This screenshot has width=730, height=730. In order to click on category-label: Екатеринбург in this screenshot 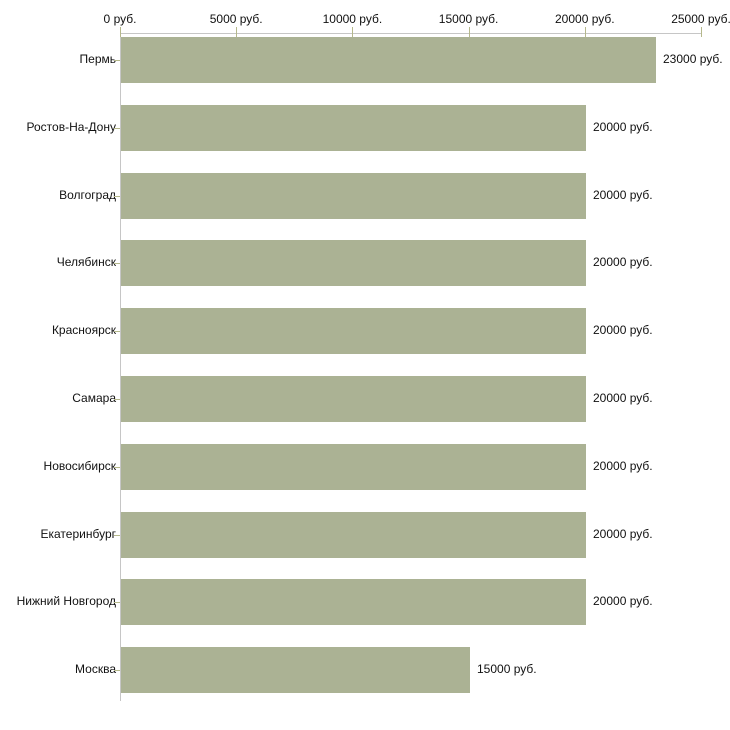, I will do `click(78, 534)`.